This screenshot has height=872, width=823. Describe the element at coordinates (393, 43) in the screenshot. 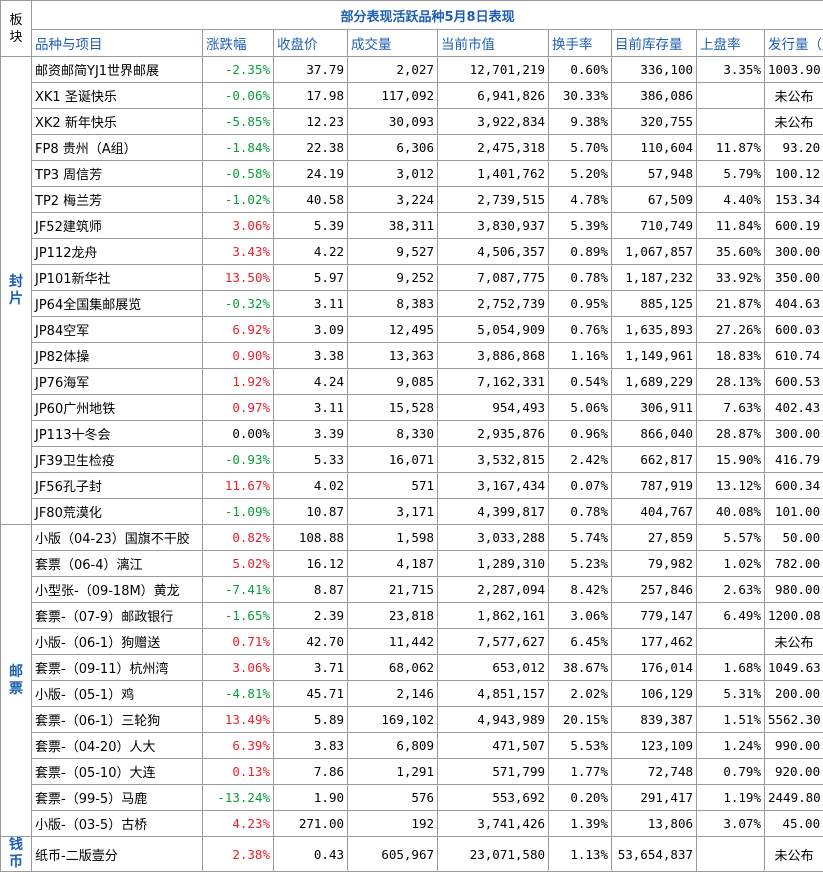

I see `header-volume: 成交量` at that location.